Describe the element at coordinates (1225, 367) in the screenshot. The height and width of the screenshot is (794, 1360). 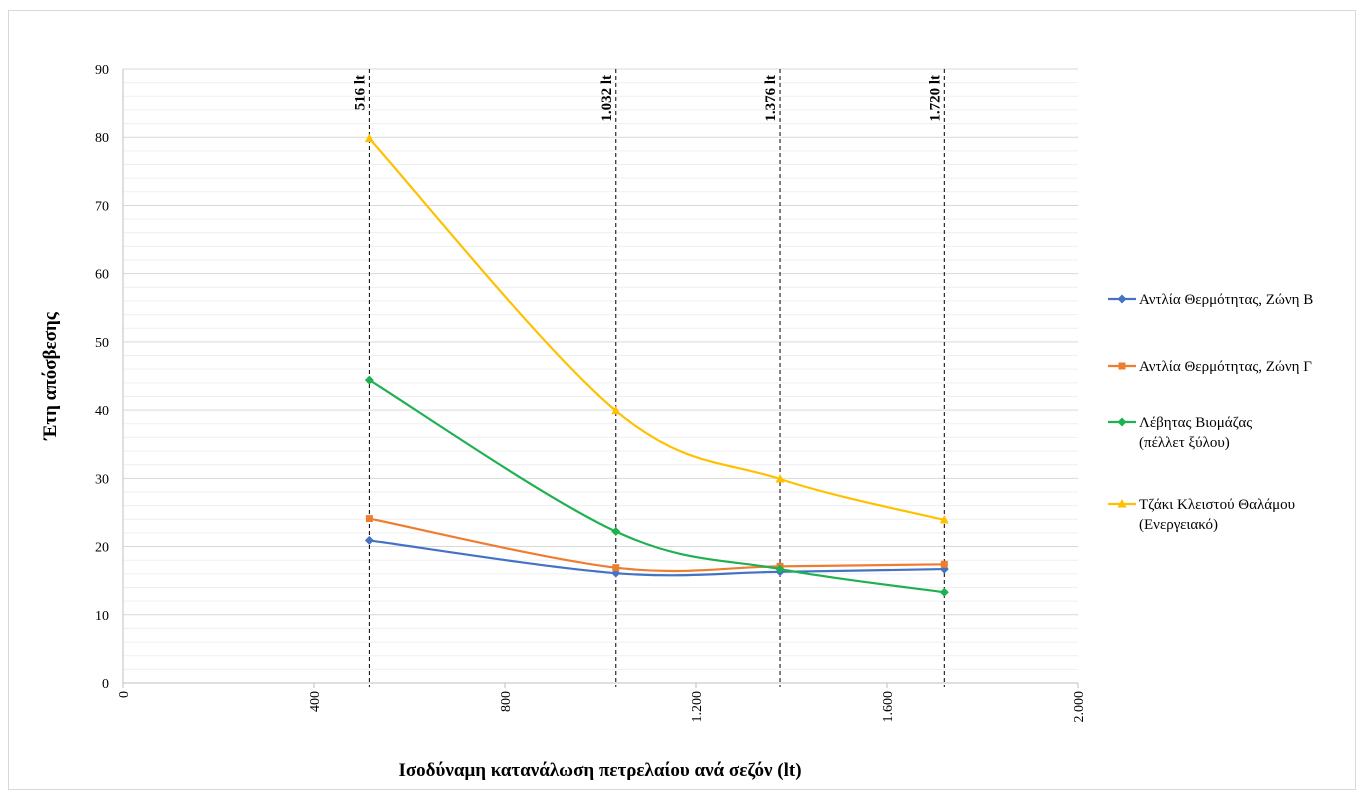
I see `legend-label: Αντλία Θερμότητας, Ζώνη Γ` at that location.